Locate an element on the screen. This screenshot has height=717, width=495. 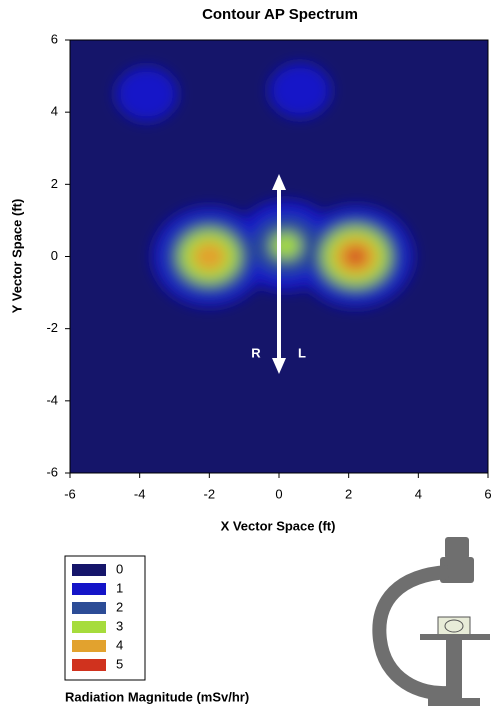
x-tick-label: -6 is located at coordinates (70, 493).